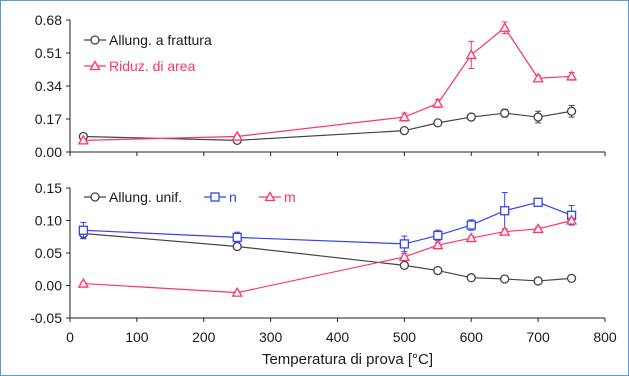  What do you see at coordinates (290, 197) in the screenshot?
I see `legend-label: m` at bounding box center [290, 197].